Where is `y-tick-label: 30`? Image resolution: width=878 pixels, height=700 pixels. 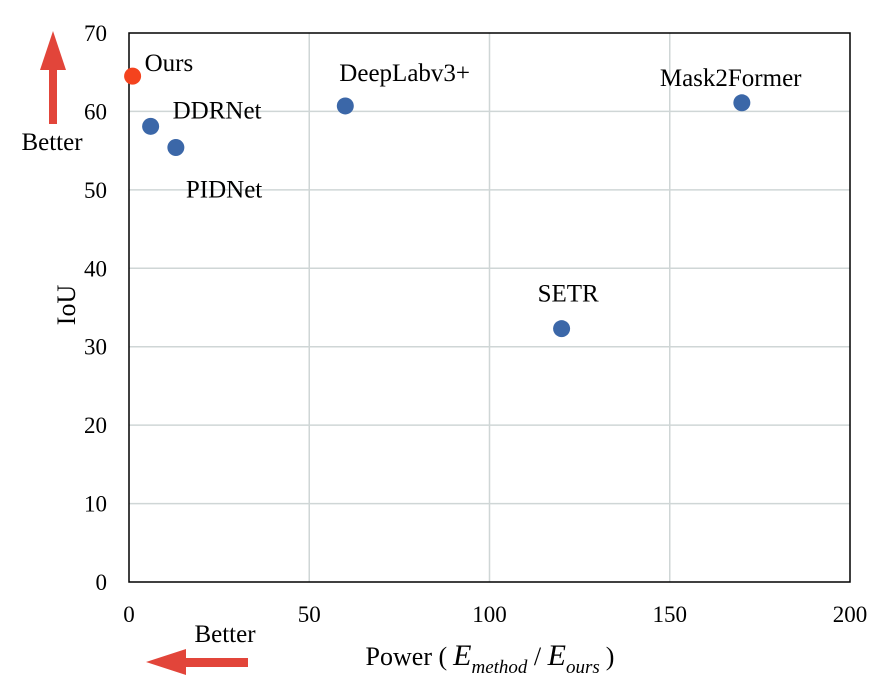 y-tick-label: 30 is located at coordinates (95, 347).